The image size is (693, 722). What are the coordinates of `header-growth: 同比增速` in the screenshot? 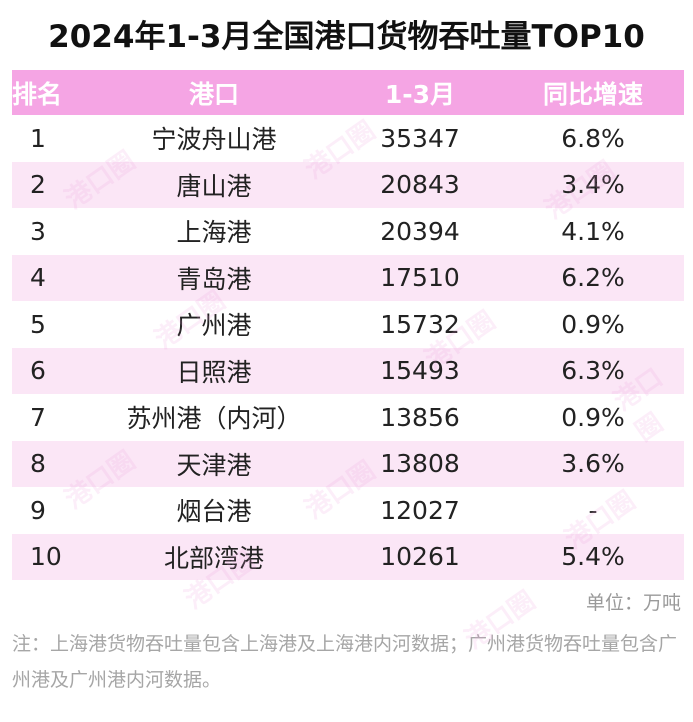 It's located at (593, 92).